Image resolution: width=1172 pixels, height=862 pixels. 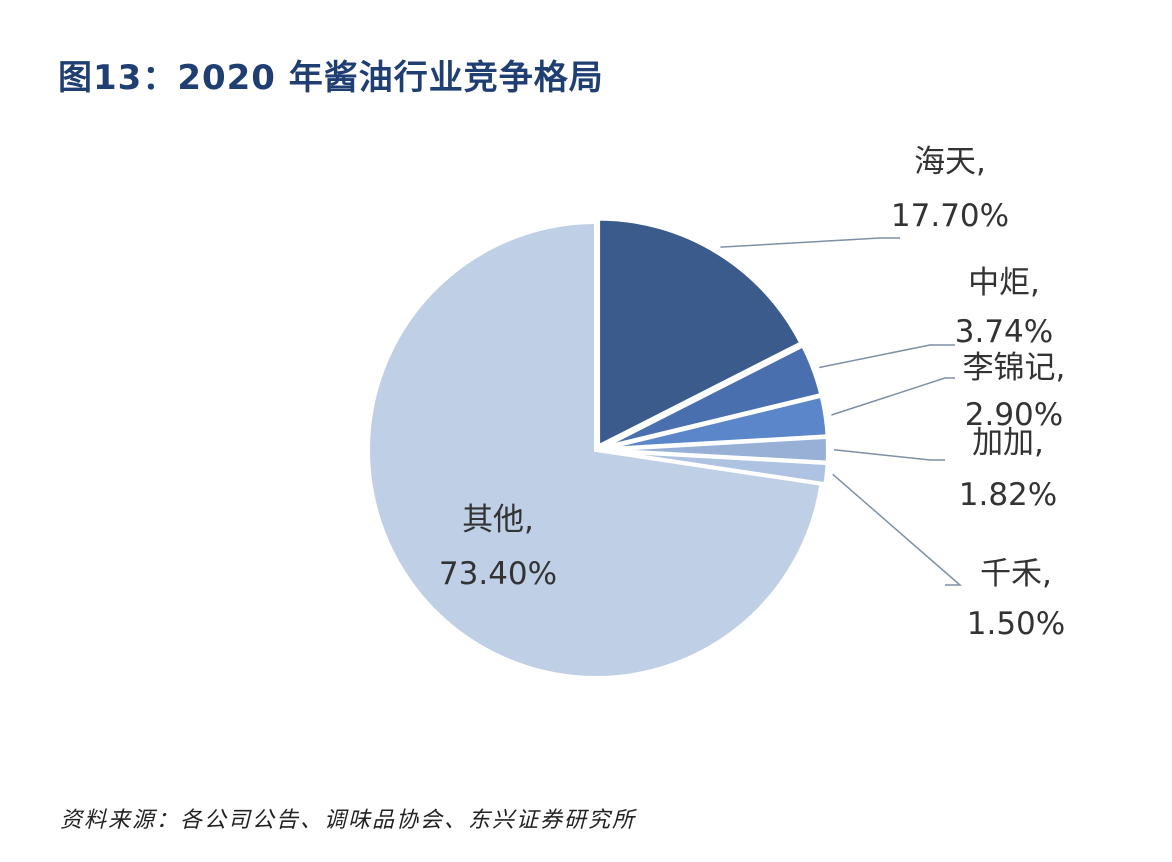 I want to click on figure-title: 图13：2020 年酱油行业竞争格局, so click(x=331, y=78).